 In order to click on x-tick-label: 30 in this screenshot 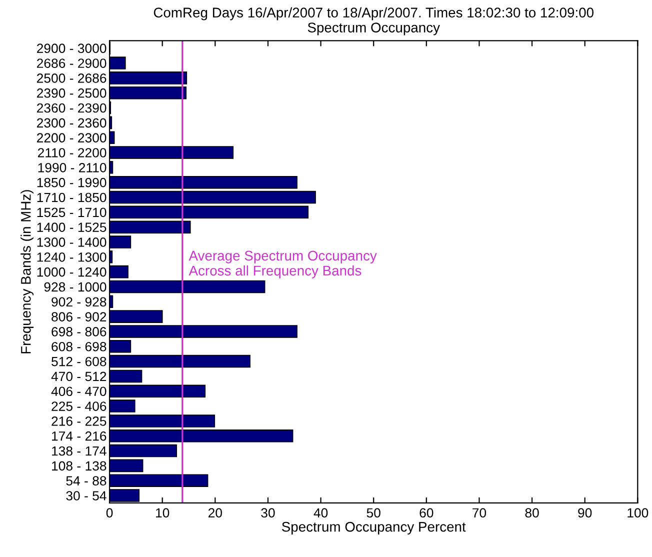, I will do `click(268, 513)`.